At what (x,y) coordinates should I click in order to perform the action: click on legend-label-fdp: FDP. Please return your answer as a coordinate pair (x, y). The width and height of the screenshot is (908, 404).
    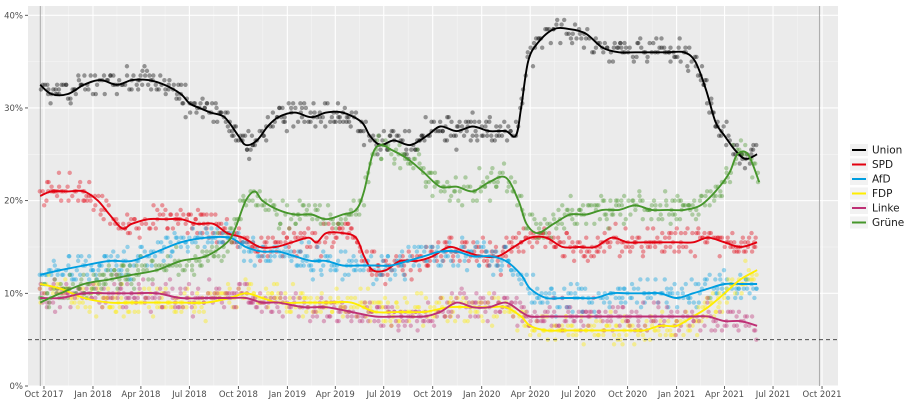
    Looking at the image, I should click on (882, 194).